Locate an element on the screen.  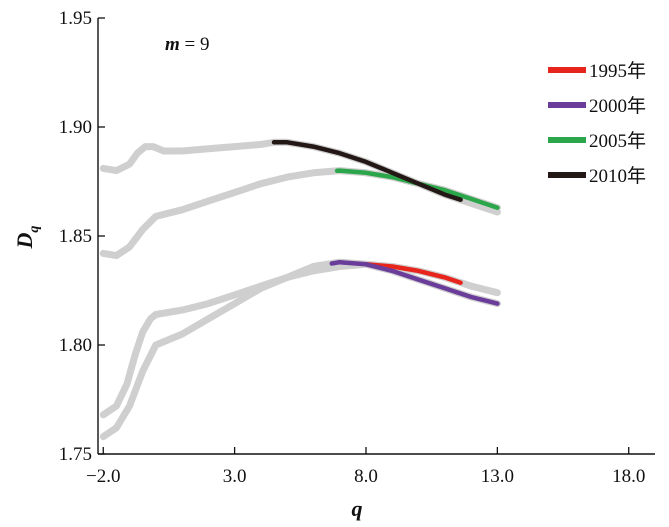
series-2010-highlight-line is located at coordinates (367, 171).